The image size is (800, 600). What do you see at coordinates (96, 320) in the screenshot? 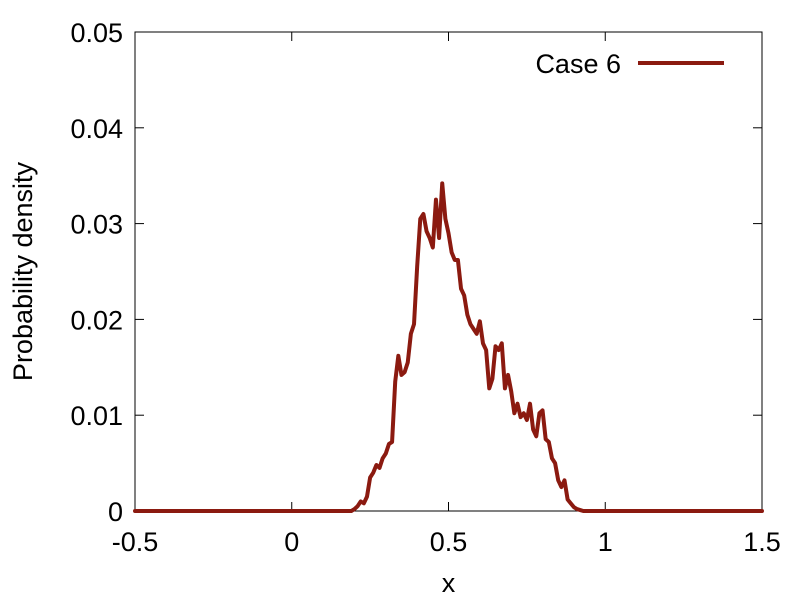
I see `y-tick-label: 0.02` at bounding box center [96, 320].